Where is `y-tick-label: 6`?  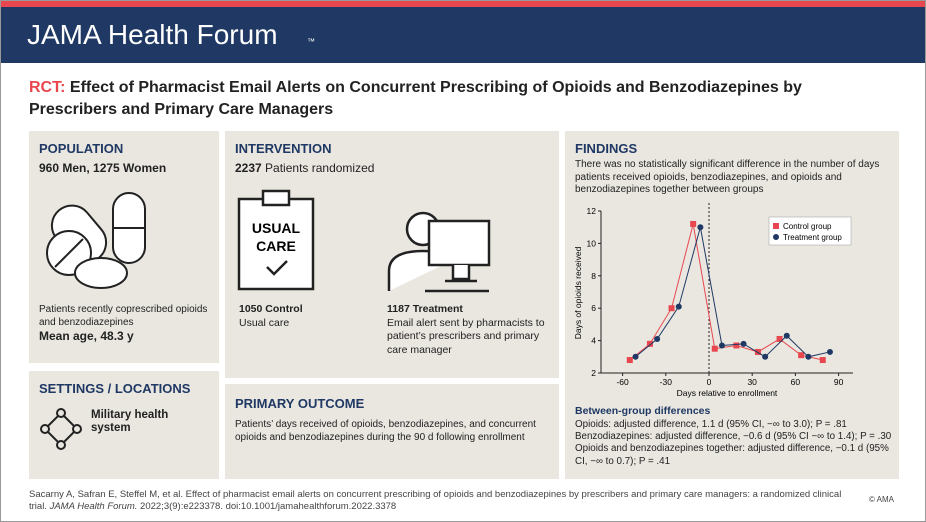
y-tick-label: 6 is located at coordinates (593, 308).